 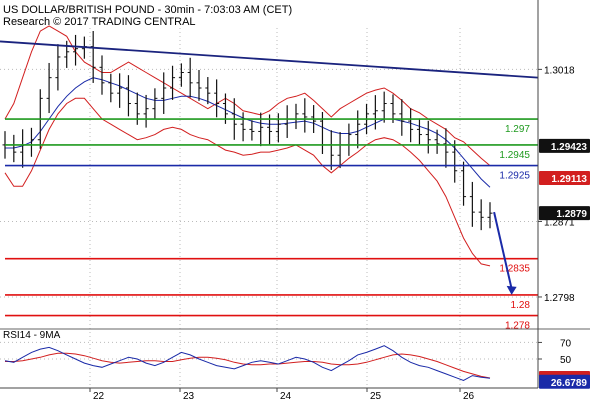 What do you see at coordinates (286, 395) in the screenshot?
I see `x-tick-label: 24` at bounding box center [286, 395].